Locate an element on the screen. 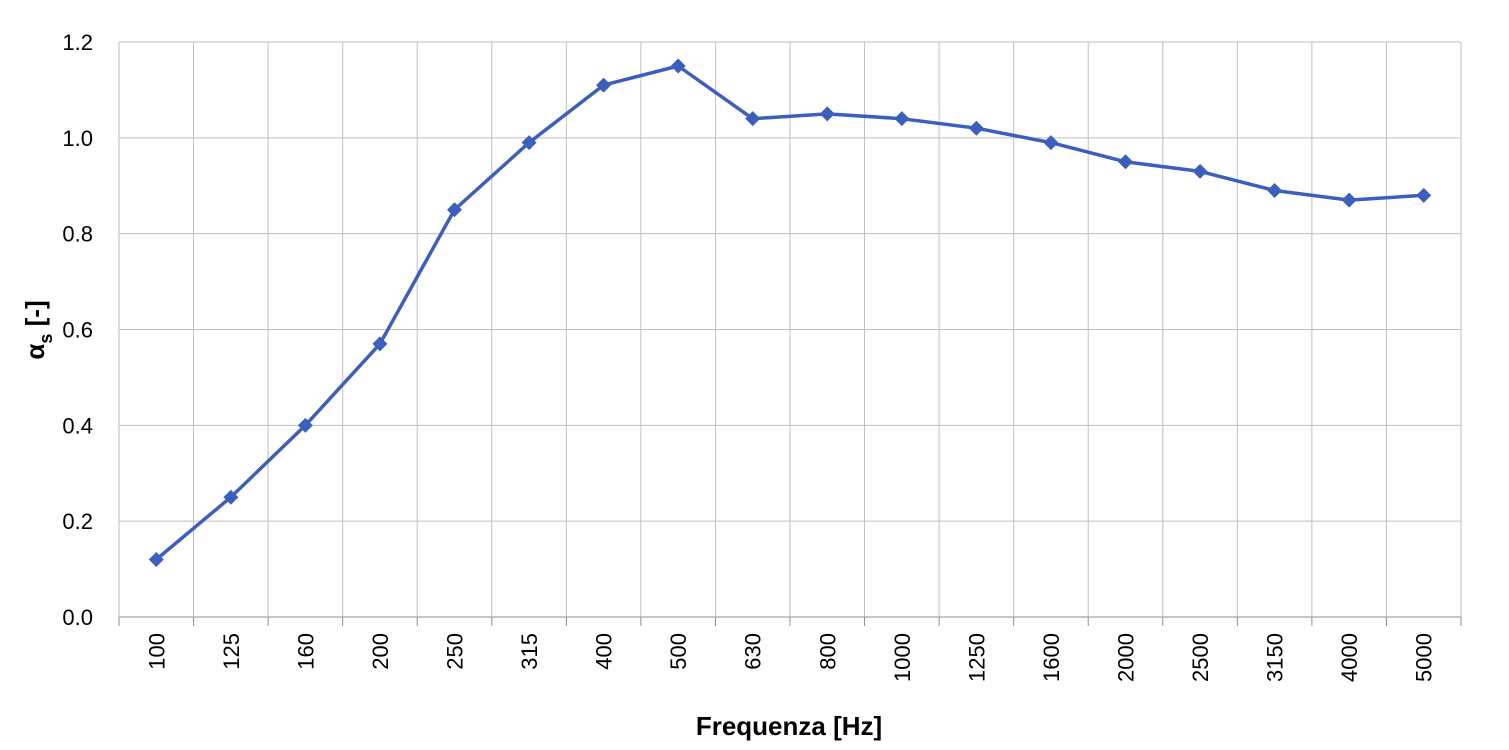 This screenshot has height=750, width=1509. x-tick-label: 125 is located at coordinates (231, 651).